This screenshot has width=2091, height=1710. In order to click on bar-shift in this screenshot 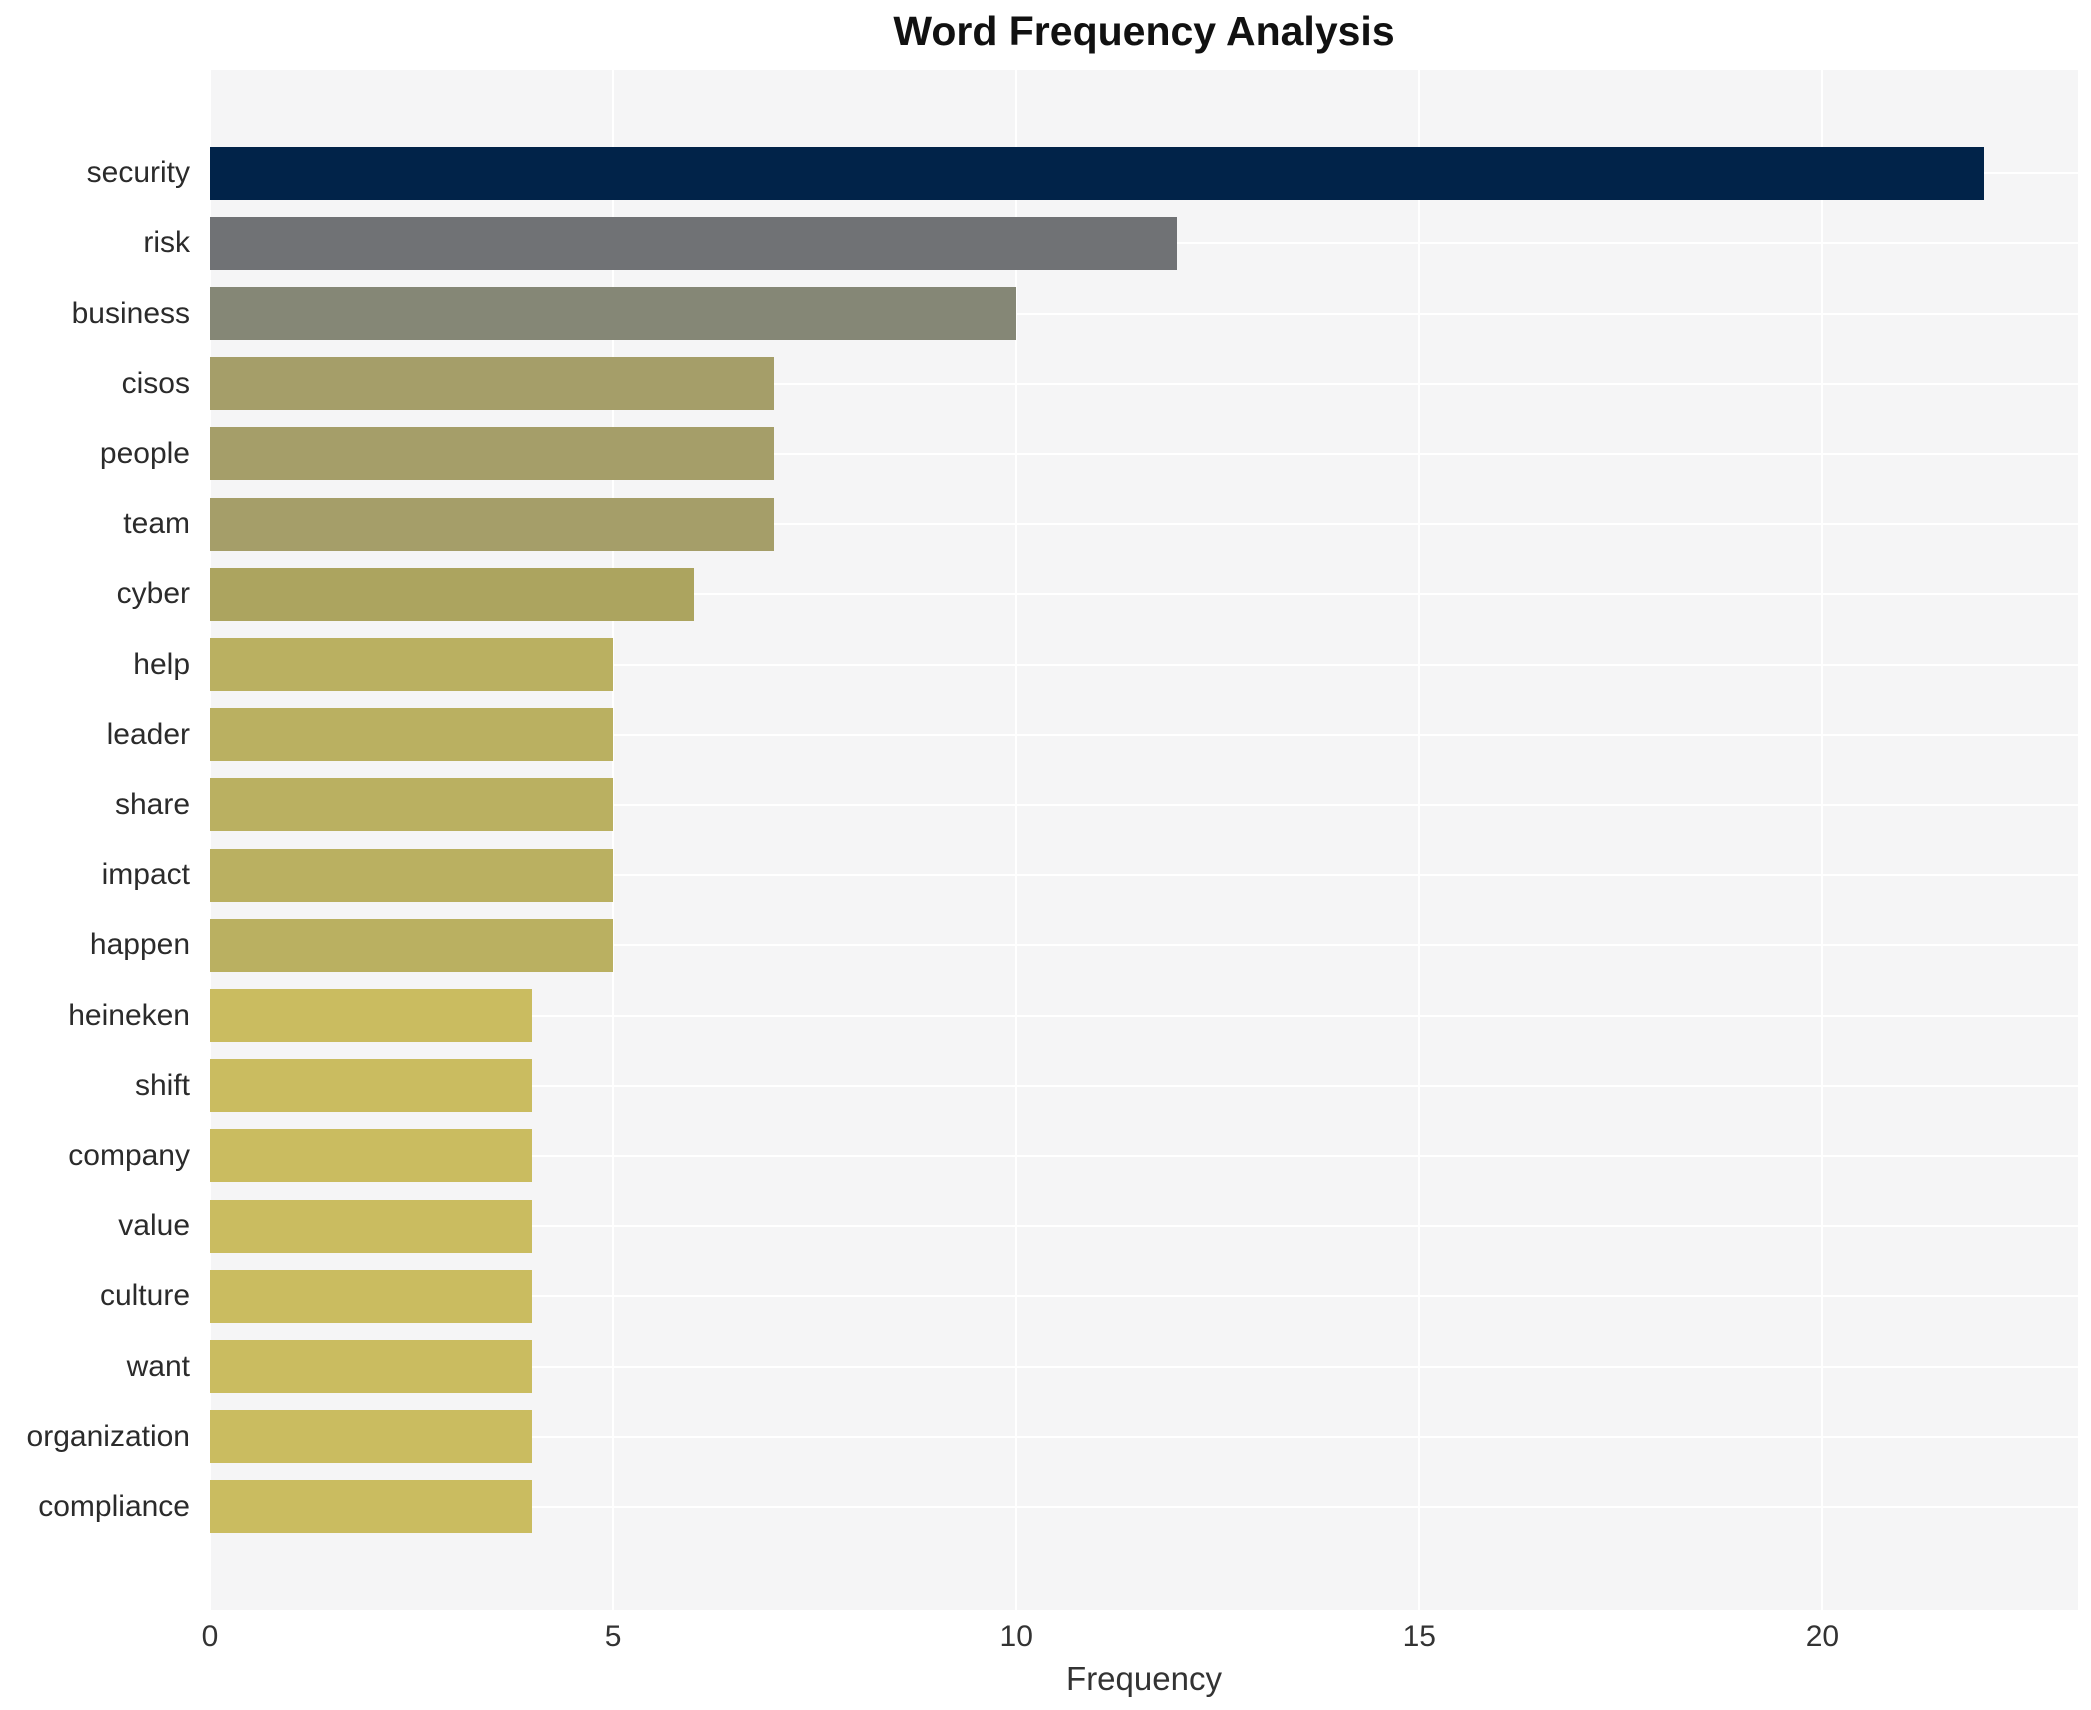, I will do `click(371, 1086)`.